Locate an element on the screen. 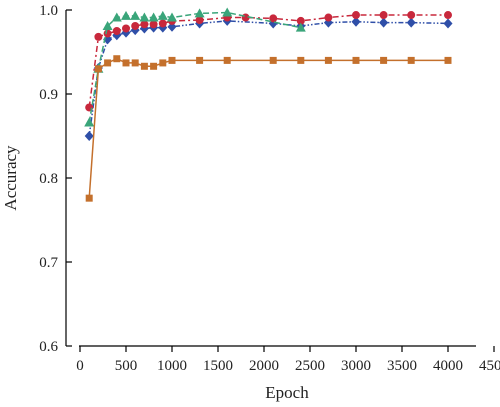  x-tick-label: 1000 is located at coordinates (172, 366).